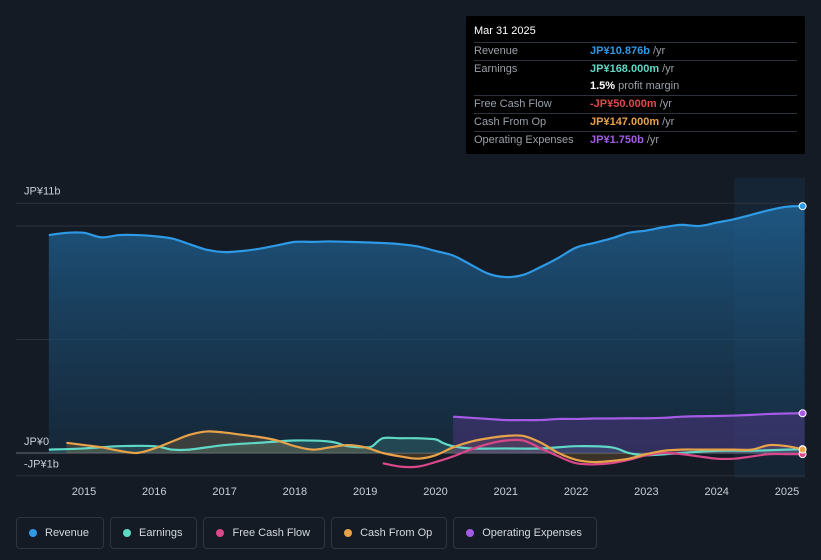 The height and width of the screenshot is (560, 821). I want to click on x-tick-label: 2019, so click(365, 492).